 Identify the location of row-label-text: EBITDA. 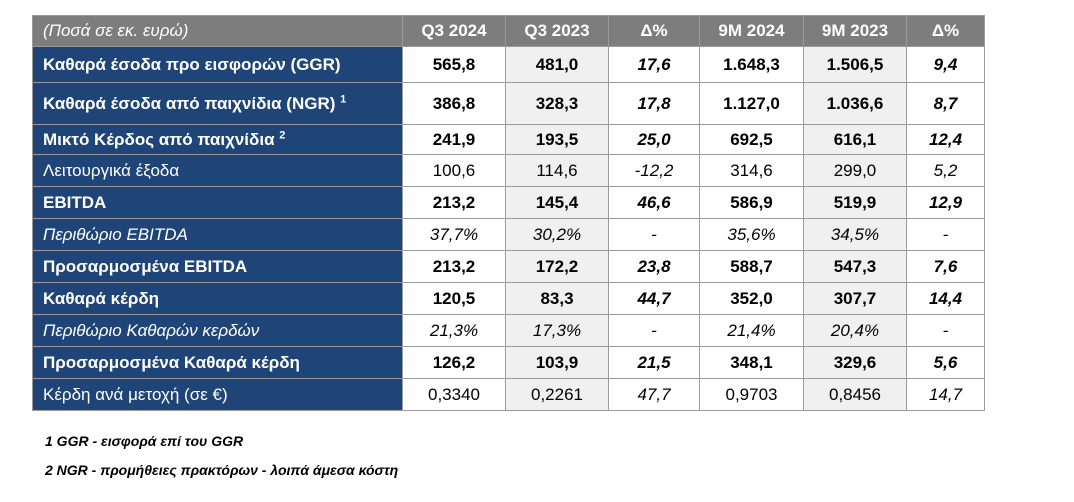
(75, 202).